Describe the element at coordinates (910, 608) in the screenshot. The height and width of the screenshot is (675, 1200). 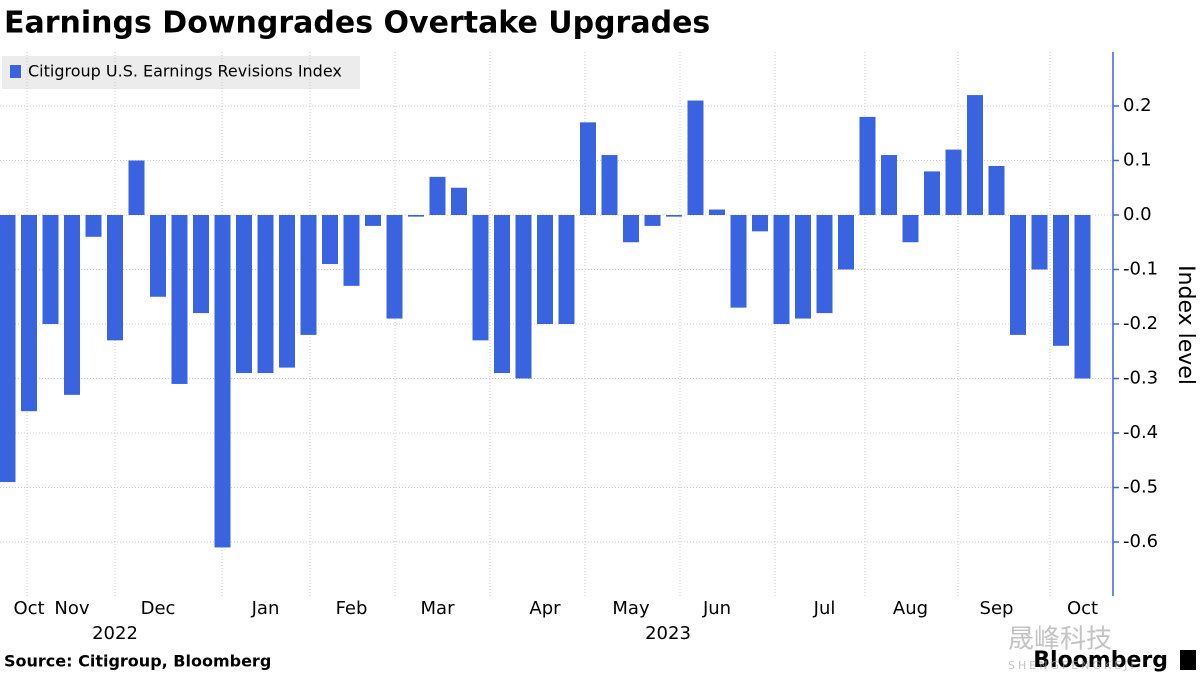
I see `x-tick-label: Aug` at that location.